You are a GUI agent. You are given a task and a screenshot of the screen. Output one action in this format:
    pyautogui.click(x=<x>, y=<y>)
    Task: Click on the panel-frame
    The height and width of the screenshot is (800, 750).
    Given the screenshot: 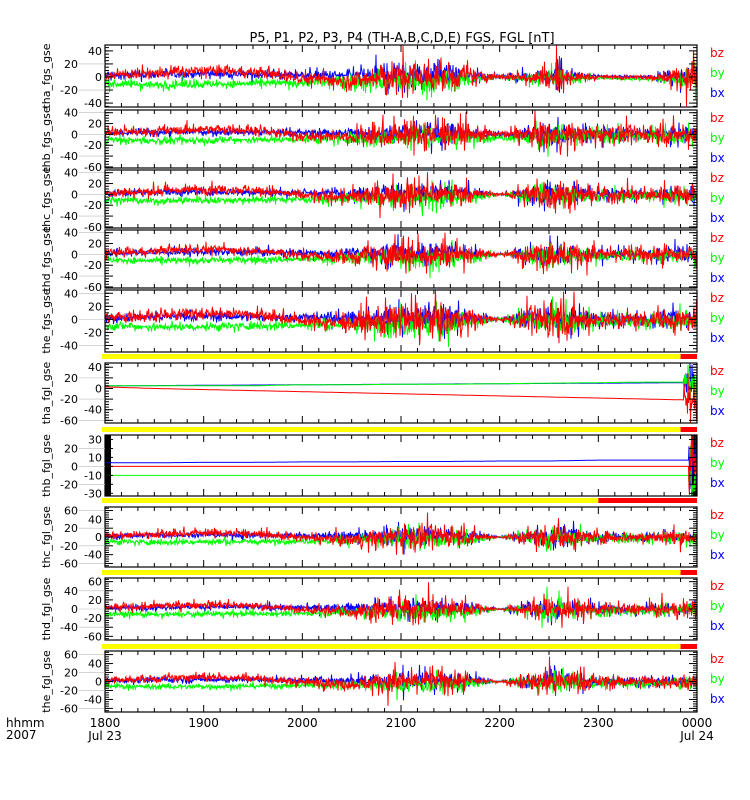 What is the action you would take?
    pyautogui.click(x=401, y=393)
    